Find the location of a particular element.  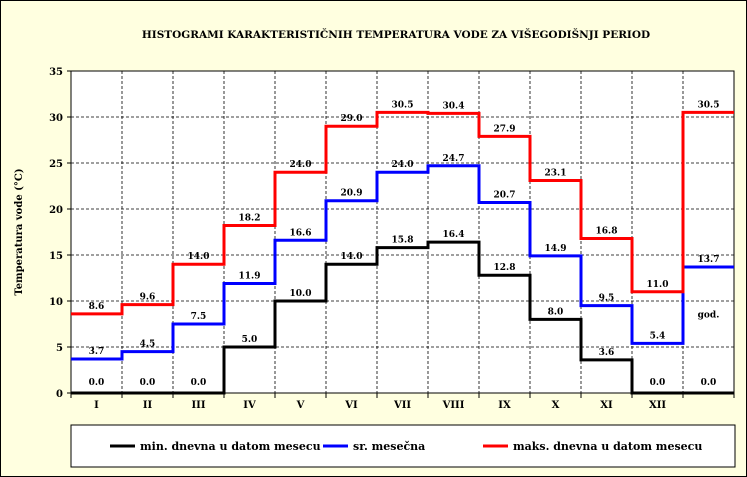

x-tick-label: XI is located at coordinates (606, 405).